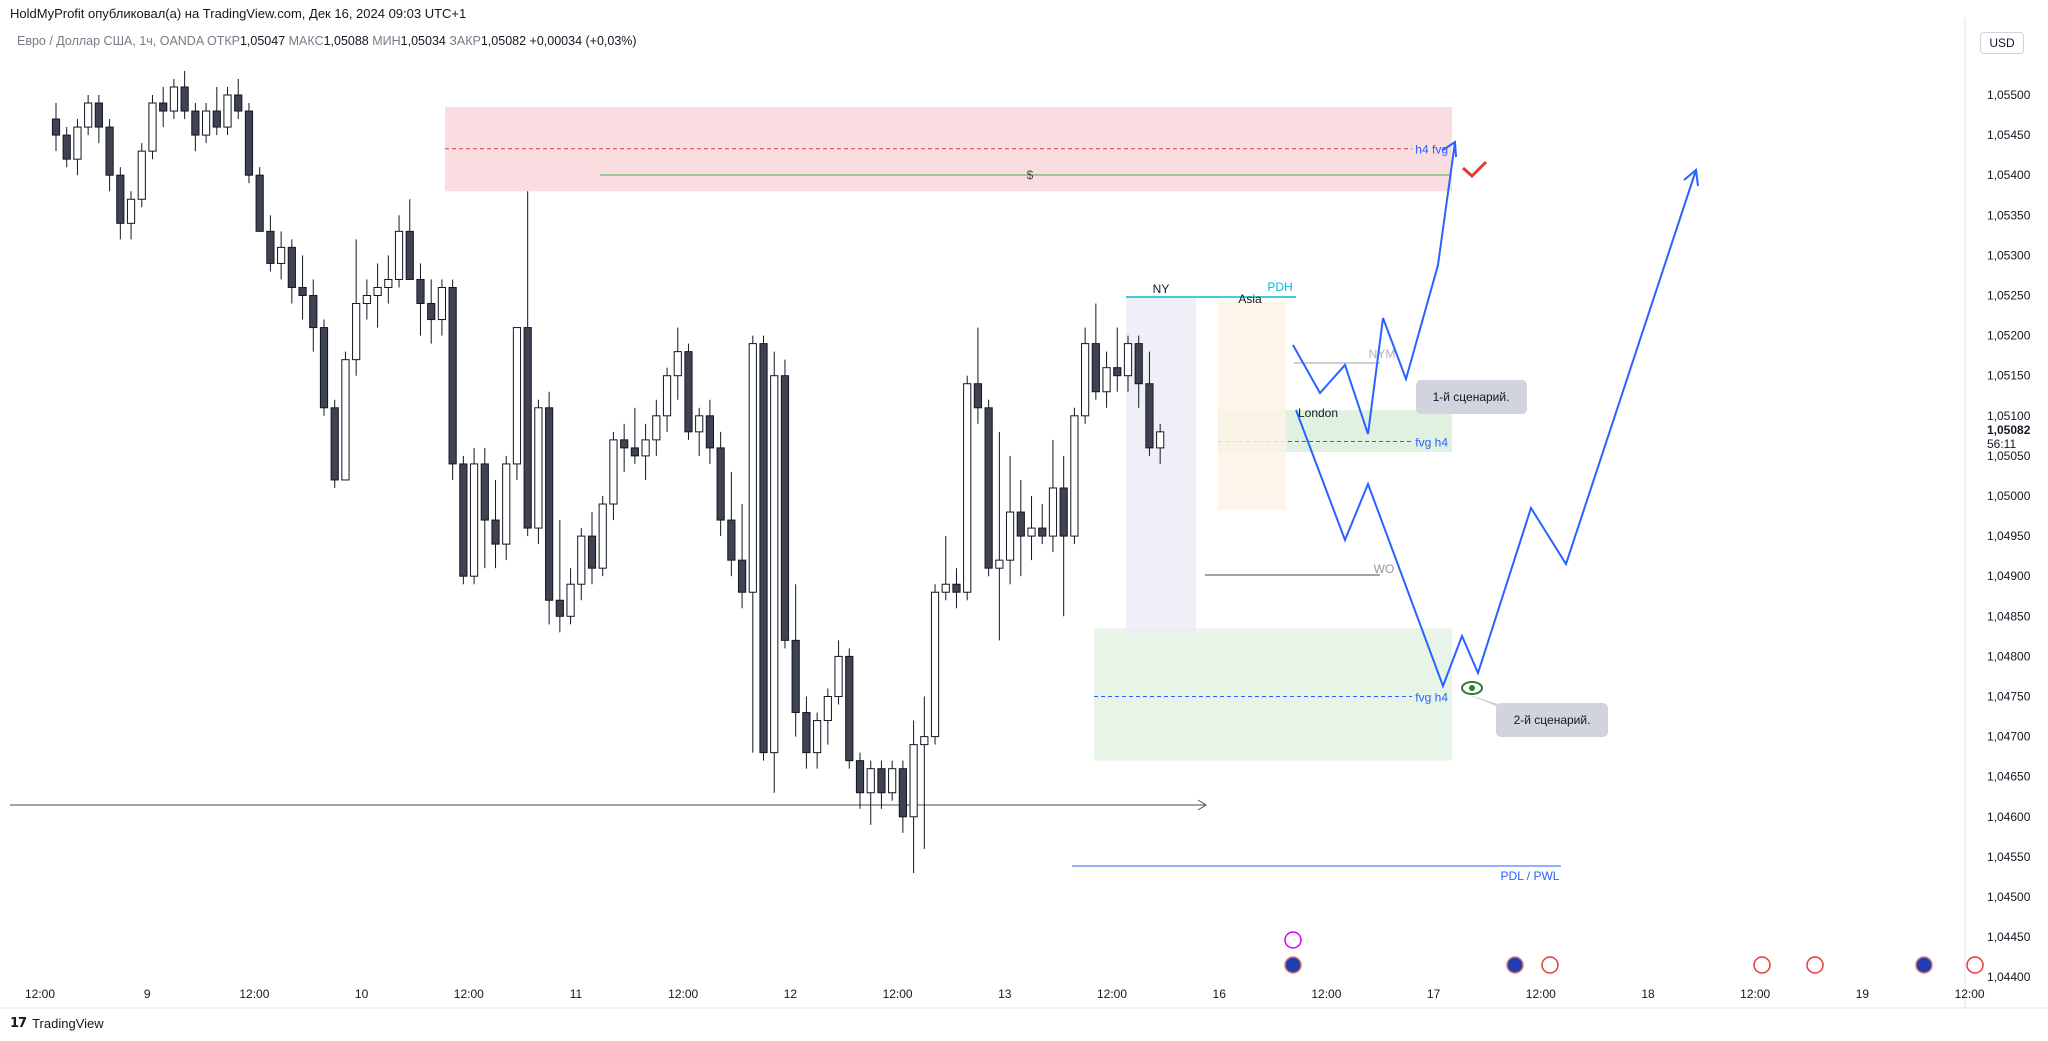 The height and width of the screenshot is (1041, 2048). I want to click on lightning-event-icon, so click(1293, 940).